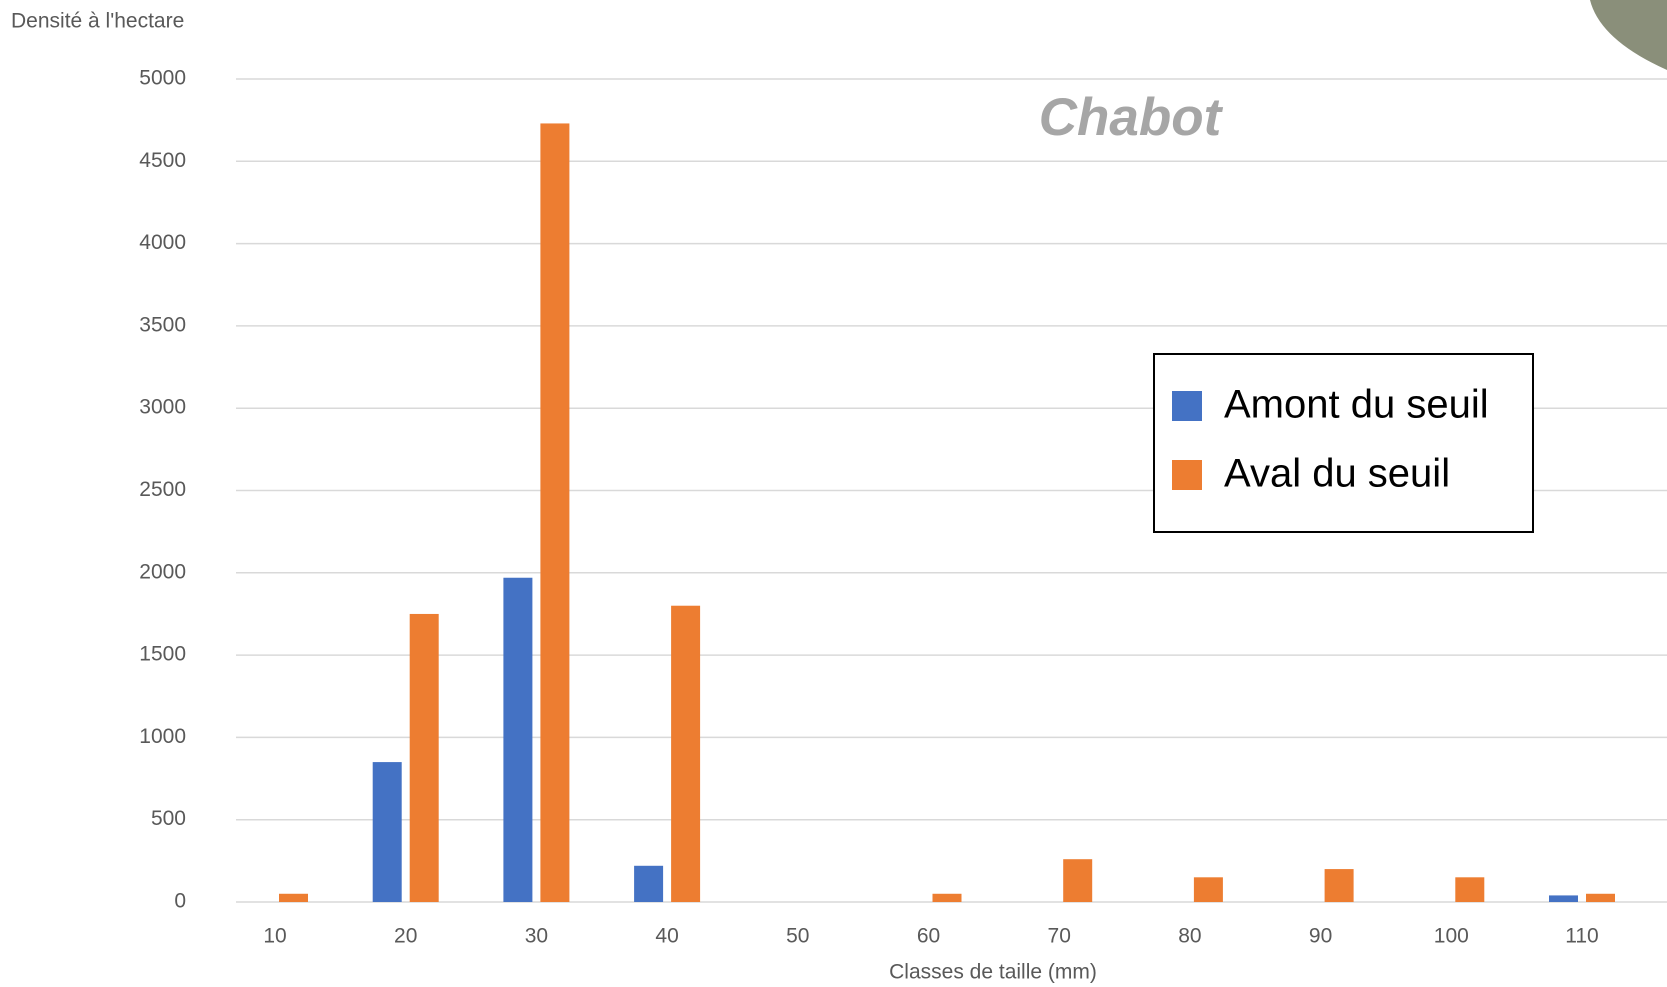 The width and height of the screenshot is (1667, 987). What do you see at coordinates (405, 936) in the screenshot?
I see `x-tick-label: 20` at bounding box center [405, 936].